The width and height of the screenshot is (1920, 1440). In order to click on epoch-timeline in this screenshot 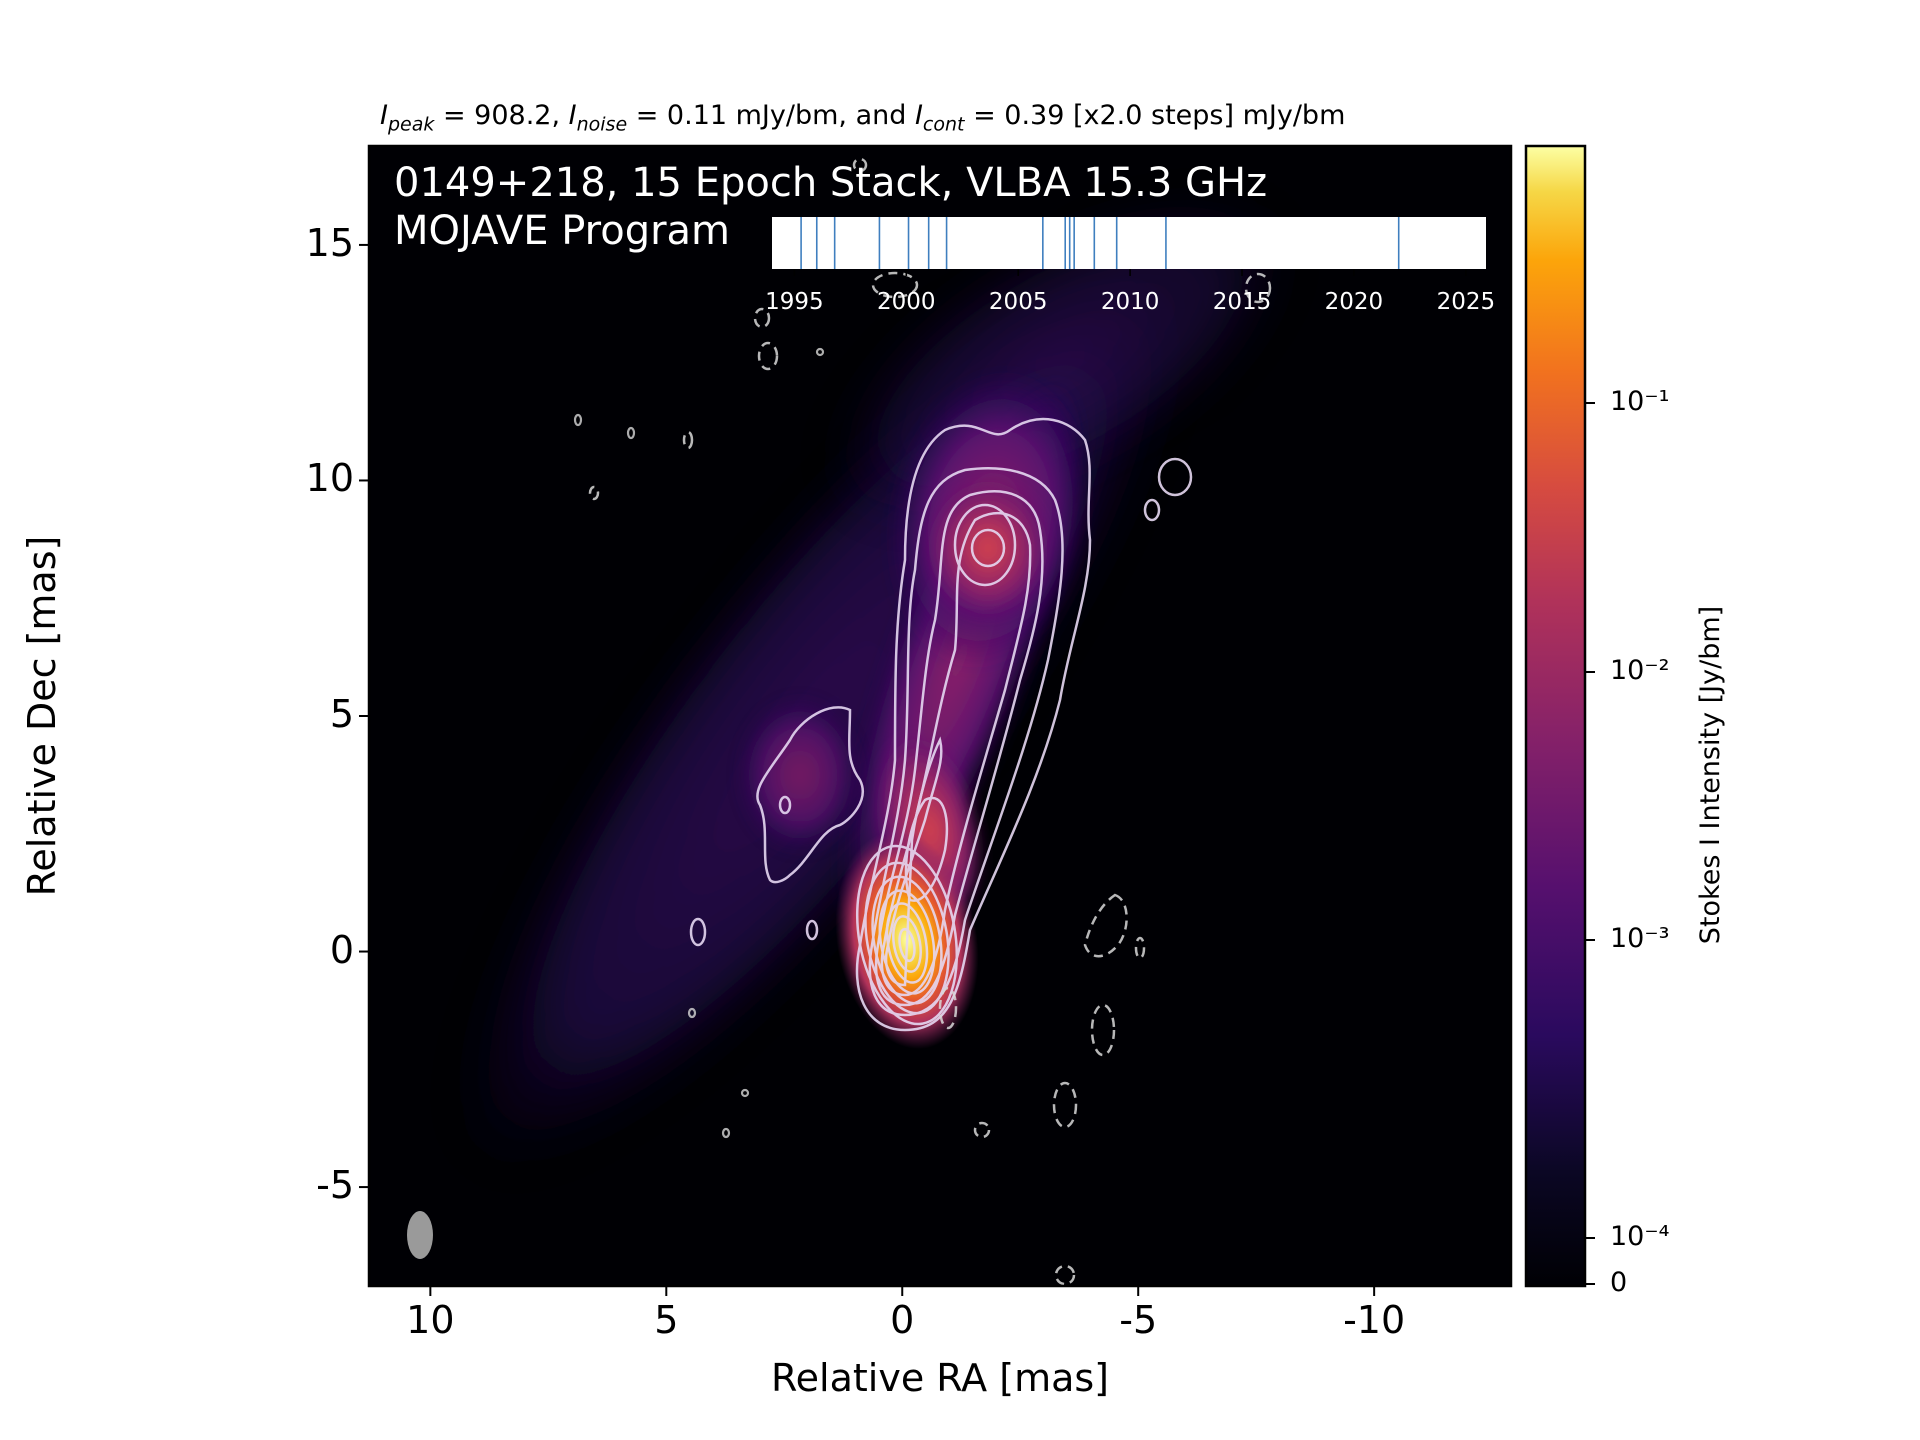, I will do `click(1129, 246)`.